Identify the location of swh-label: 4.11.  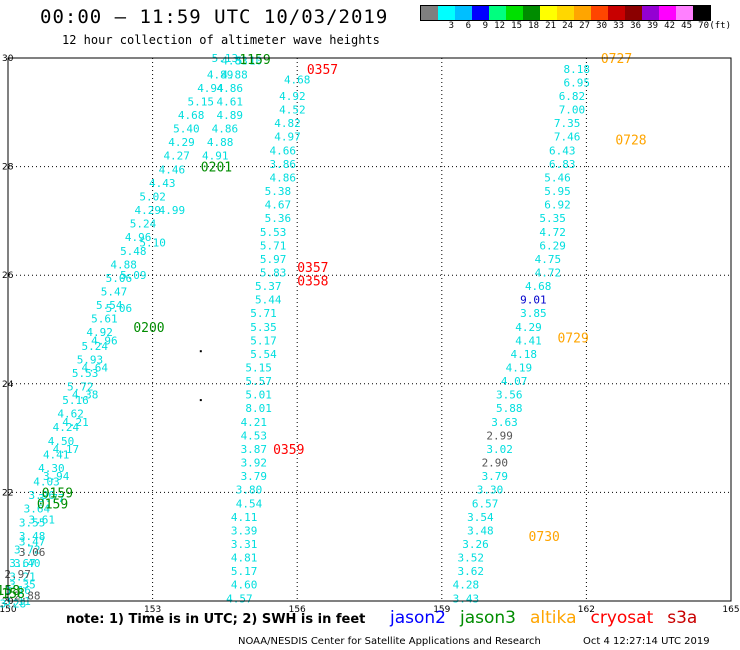
(244, 517).